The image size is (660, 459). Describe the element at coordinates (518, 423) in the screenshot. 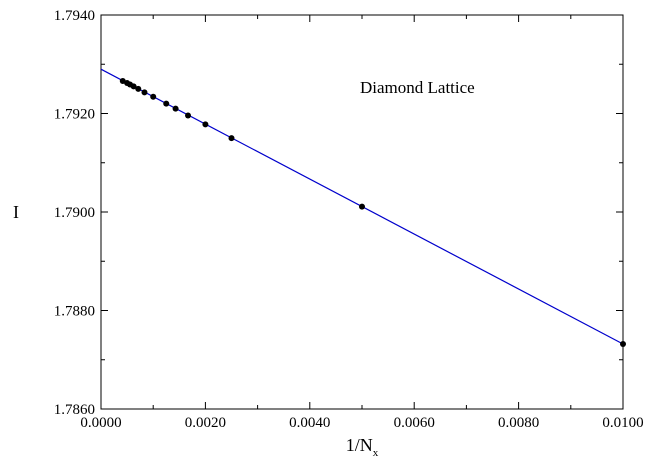

I see `x-tick-label: 0.0080` at that location.